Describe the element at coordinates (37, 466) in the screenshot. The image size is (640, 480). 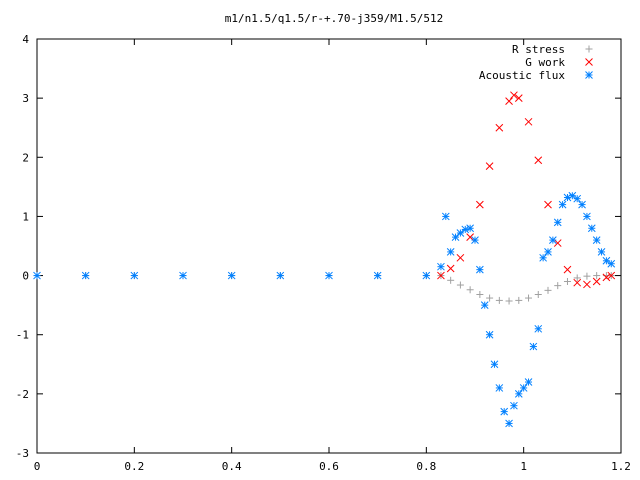
I see `x-tick-label: 0` at that location.